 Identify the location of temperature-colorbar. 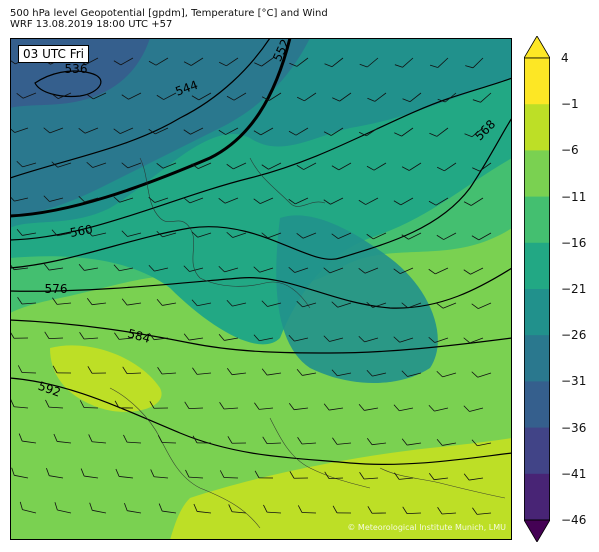
(538, 289).